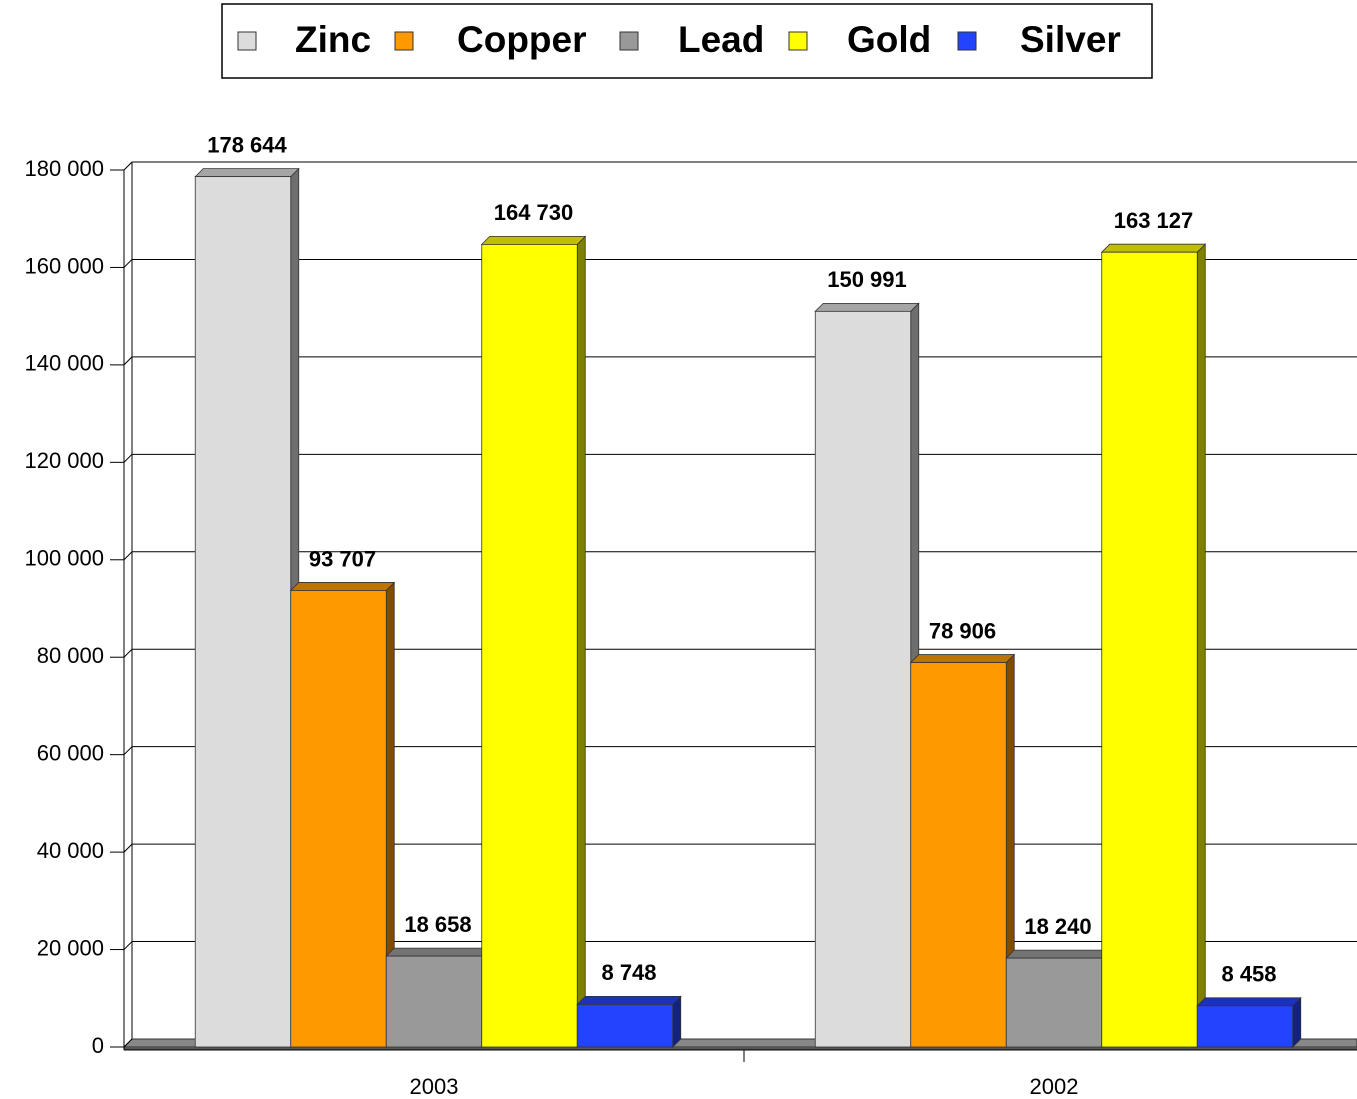 The height and width of the screenshot is (1099, 1357). What do you see at coordinates (522, 39) in the screenshot?
I see `legend-label: Copper` at bounding box center [522, 39].